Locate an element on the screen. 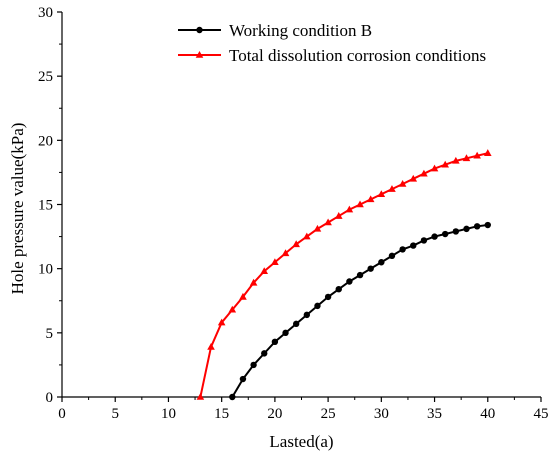  y-tick-label: 25 is located at coordinates (45, 77).